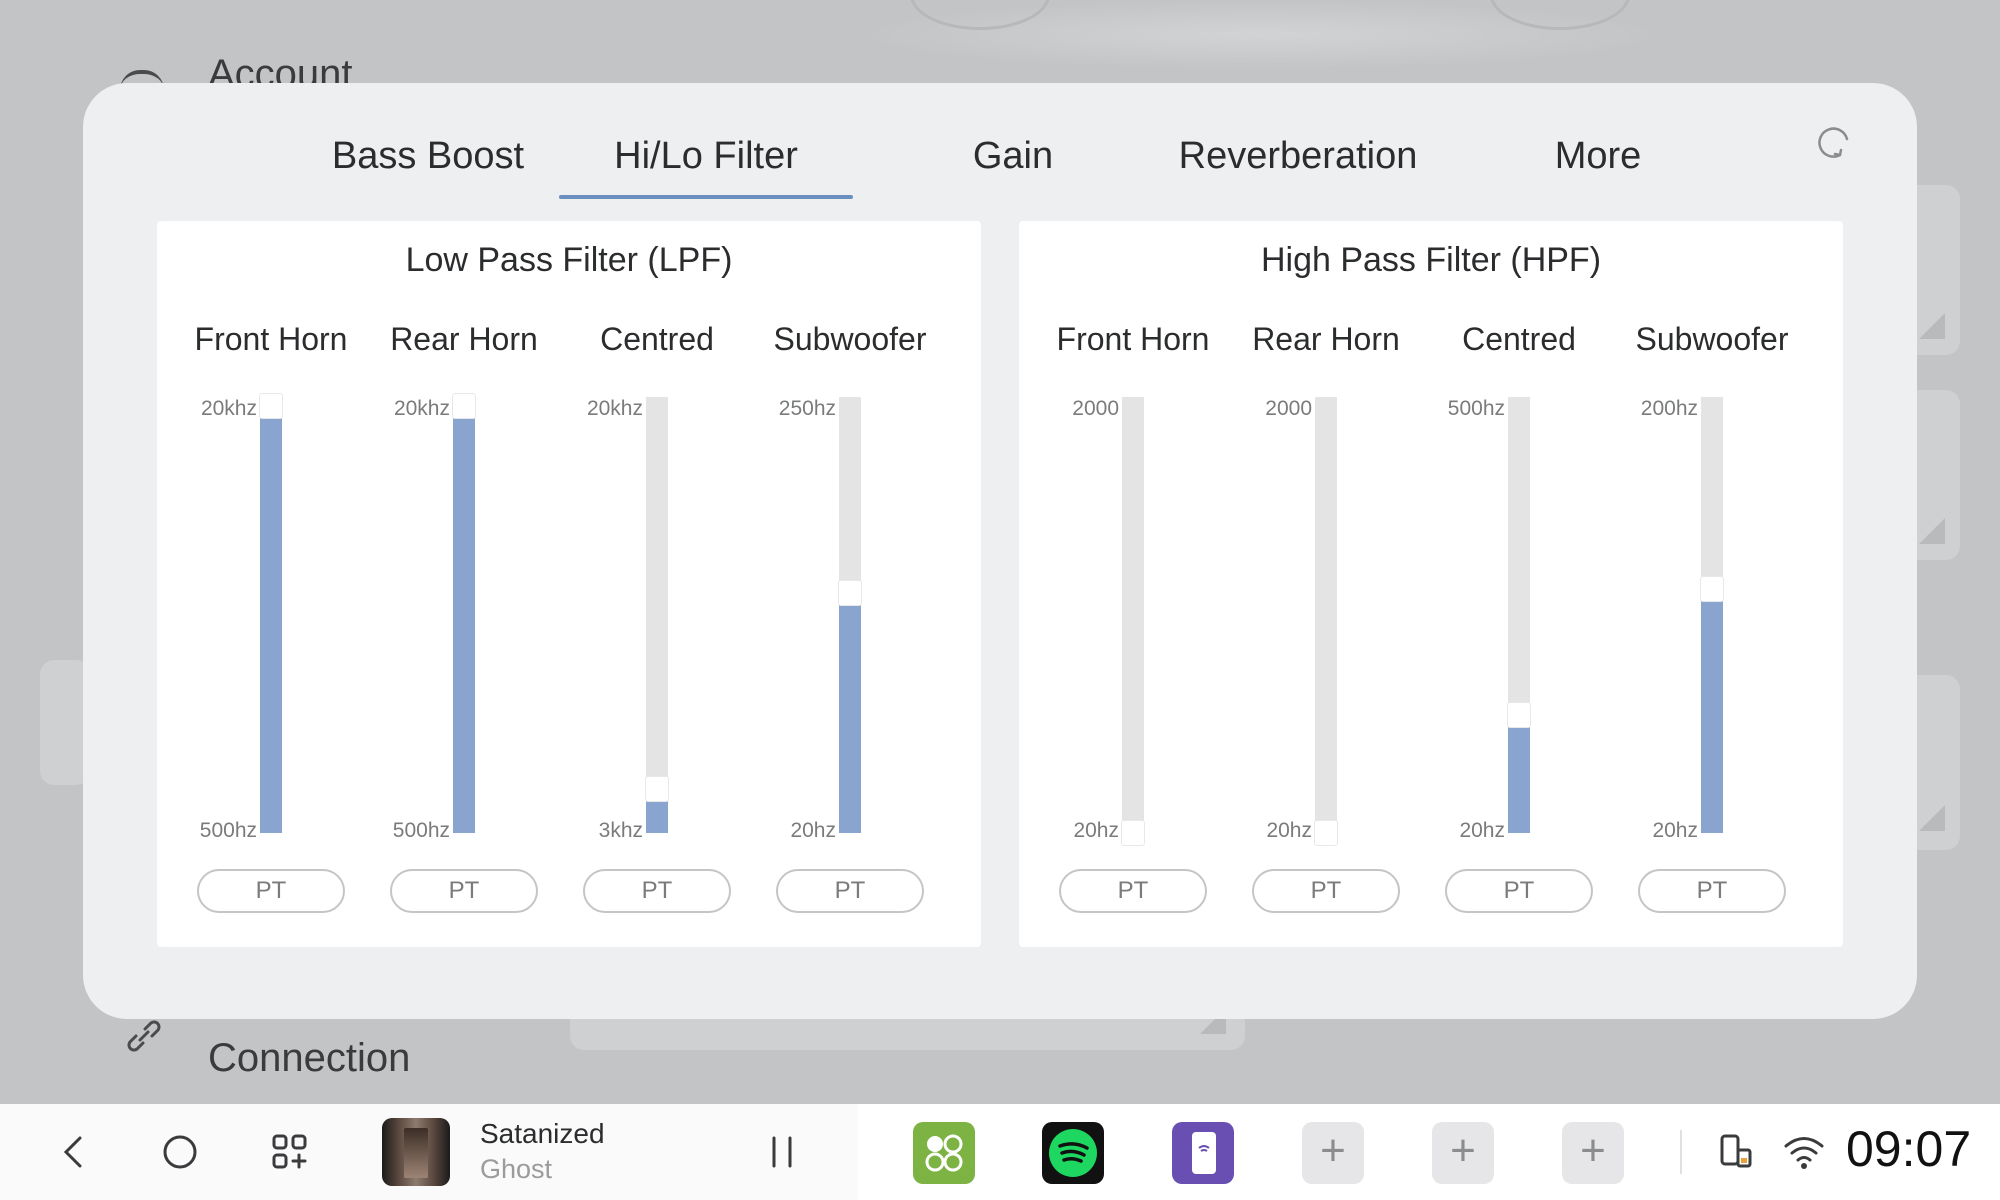 The image size is (2000, 1200). I want to click on phone-battery-icon, so click(1736, 1152).